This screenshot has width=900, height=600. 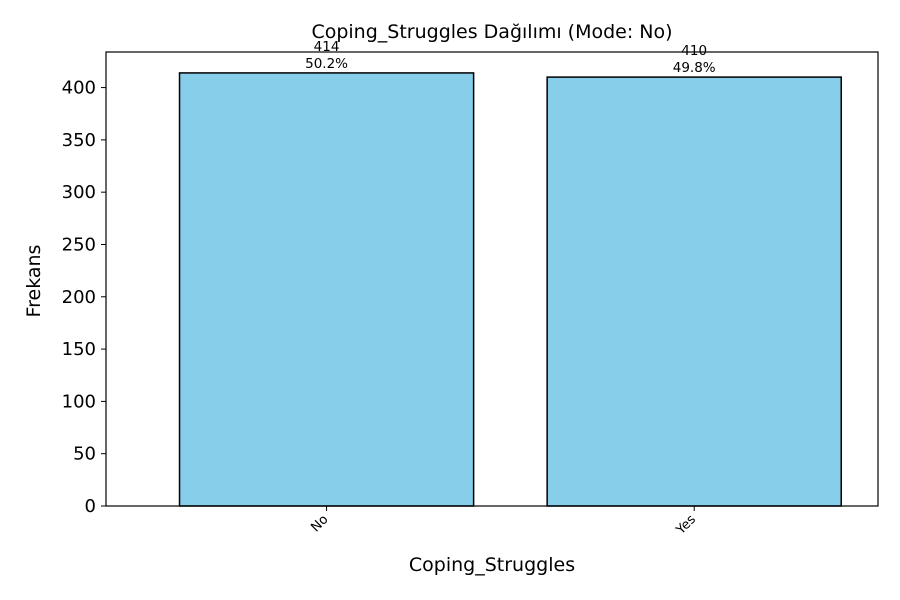 What do you see at coordinates (326, 64) in the screenshot?
I see `bar-percent-label: 50.2%` at bounding box center [326, 64].